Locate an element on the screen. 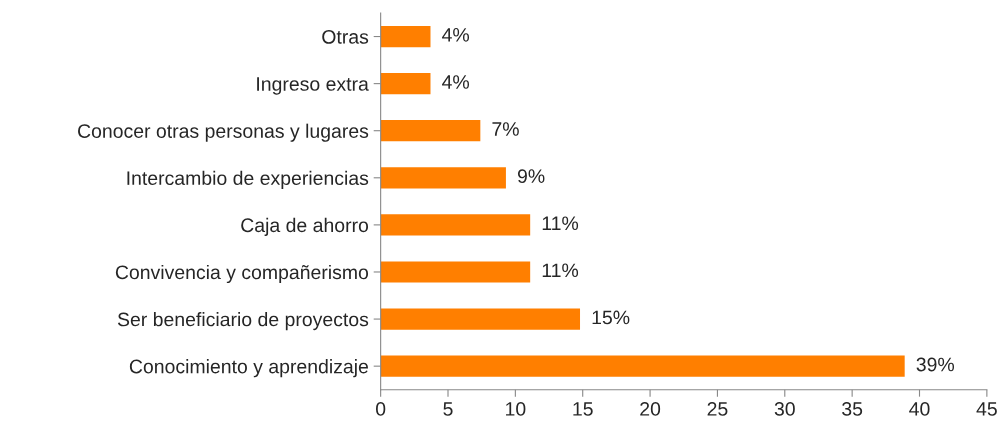 The height and width of the screenshot is (433, 1007). x-tick-label: 0 is located at coordinates (381, 409).